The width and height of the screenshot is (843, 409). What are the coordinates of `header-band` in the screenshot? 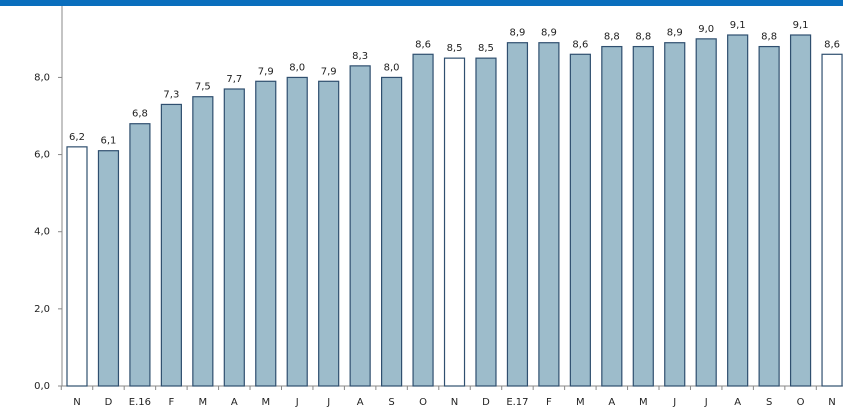 It's located at (421, 3).